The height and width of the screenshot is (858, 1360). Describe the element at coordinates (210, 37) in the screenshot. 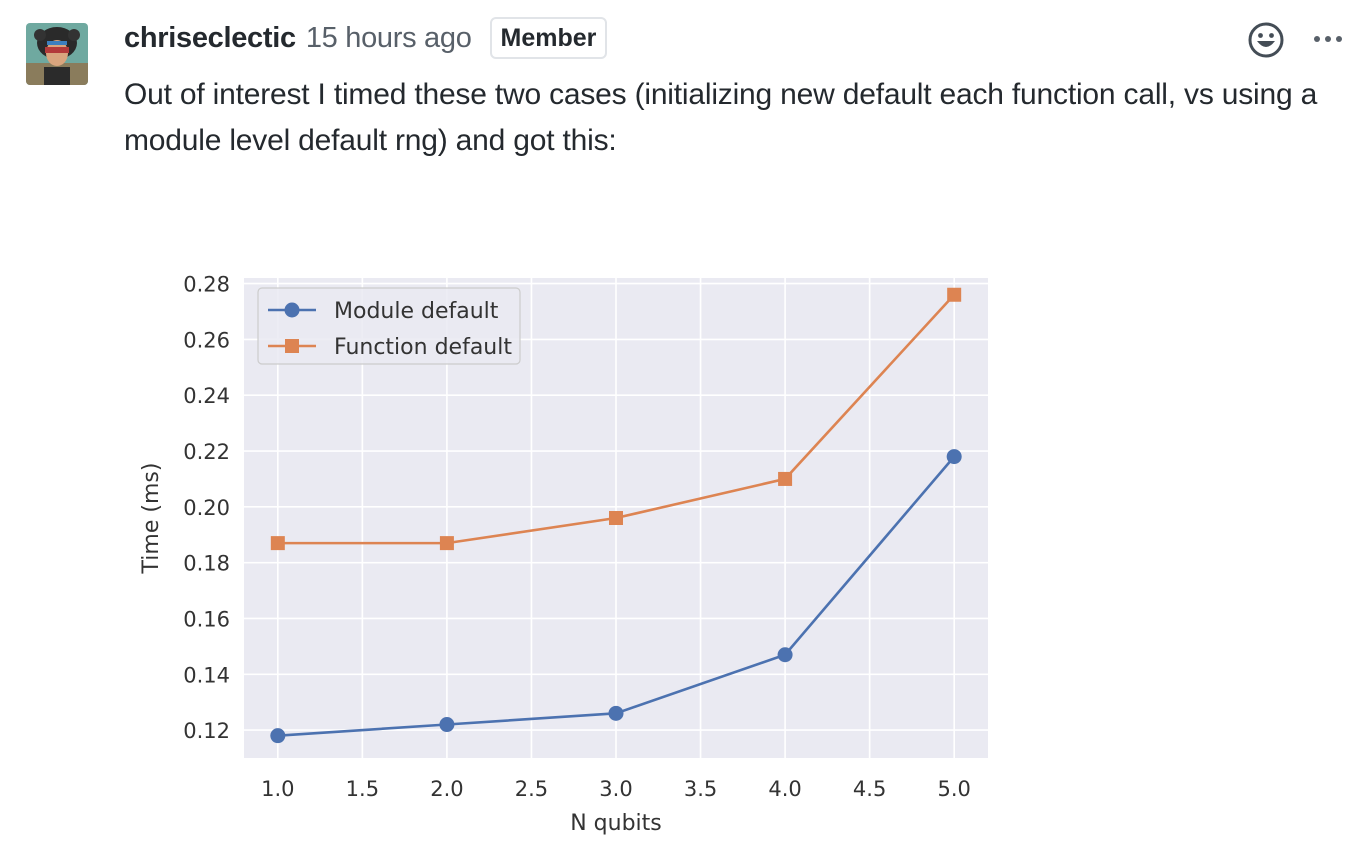

I see `author-name: chriseclectic` at that location.